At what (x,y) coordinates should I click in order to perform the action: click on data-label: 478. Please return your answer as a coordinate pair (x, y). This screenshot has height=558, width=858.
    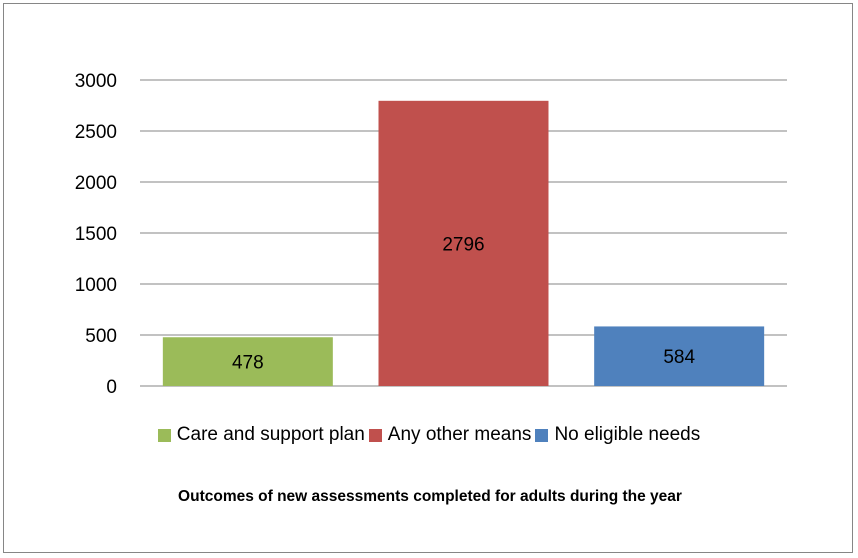
    Looking at the image, I should click on (248, 363).